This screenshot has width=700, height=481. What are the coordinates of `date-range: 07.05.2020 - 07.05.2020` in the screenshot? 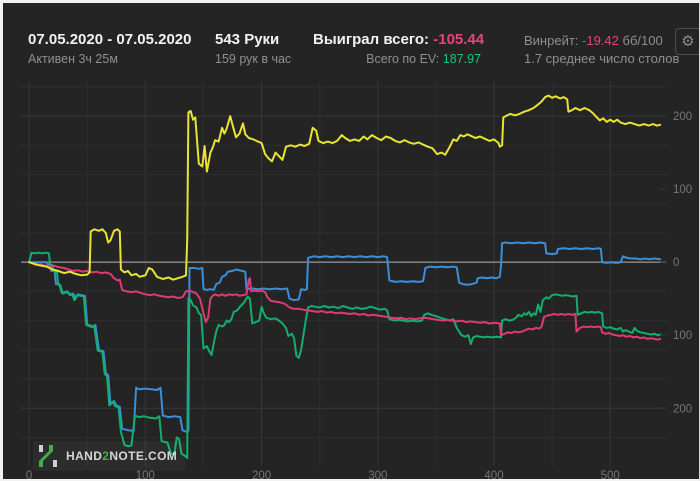 It's located at (110, 39).